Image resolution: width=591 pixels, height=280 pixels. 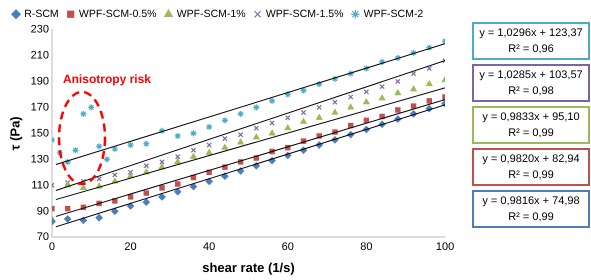 What do you see at coordinates (52, 246) in the screenshot?
I see `x-tick-label: 0` at bounding box center [52, 246].